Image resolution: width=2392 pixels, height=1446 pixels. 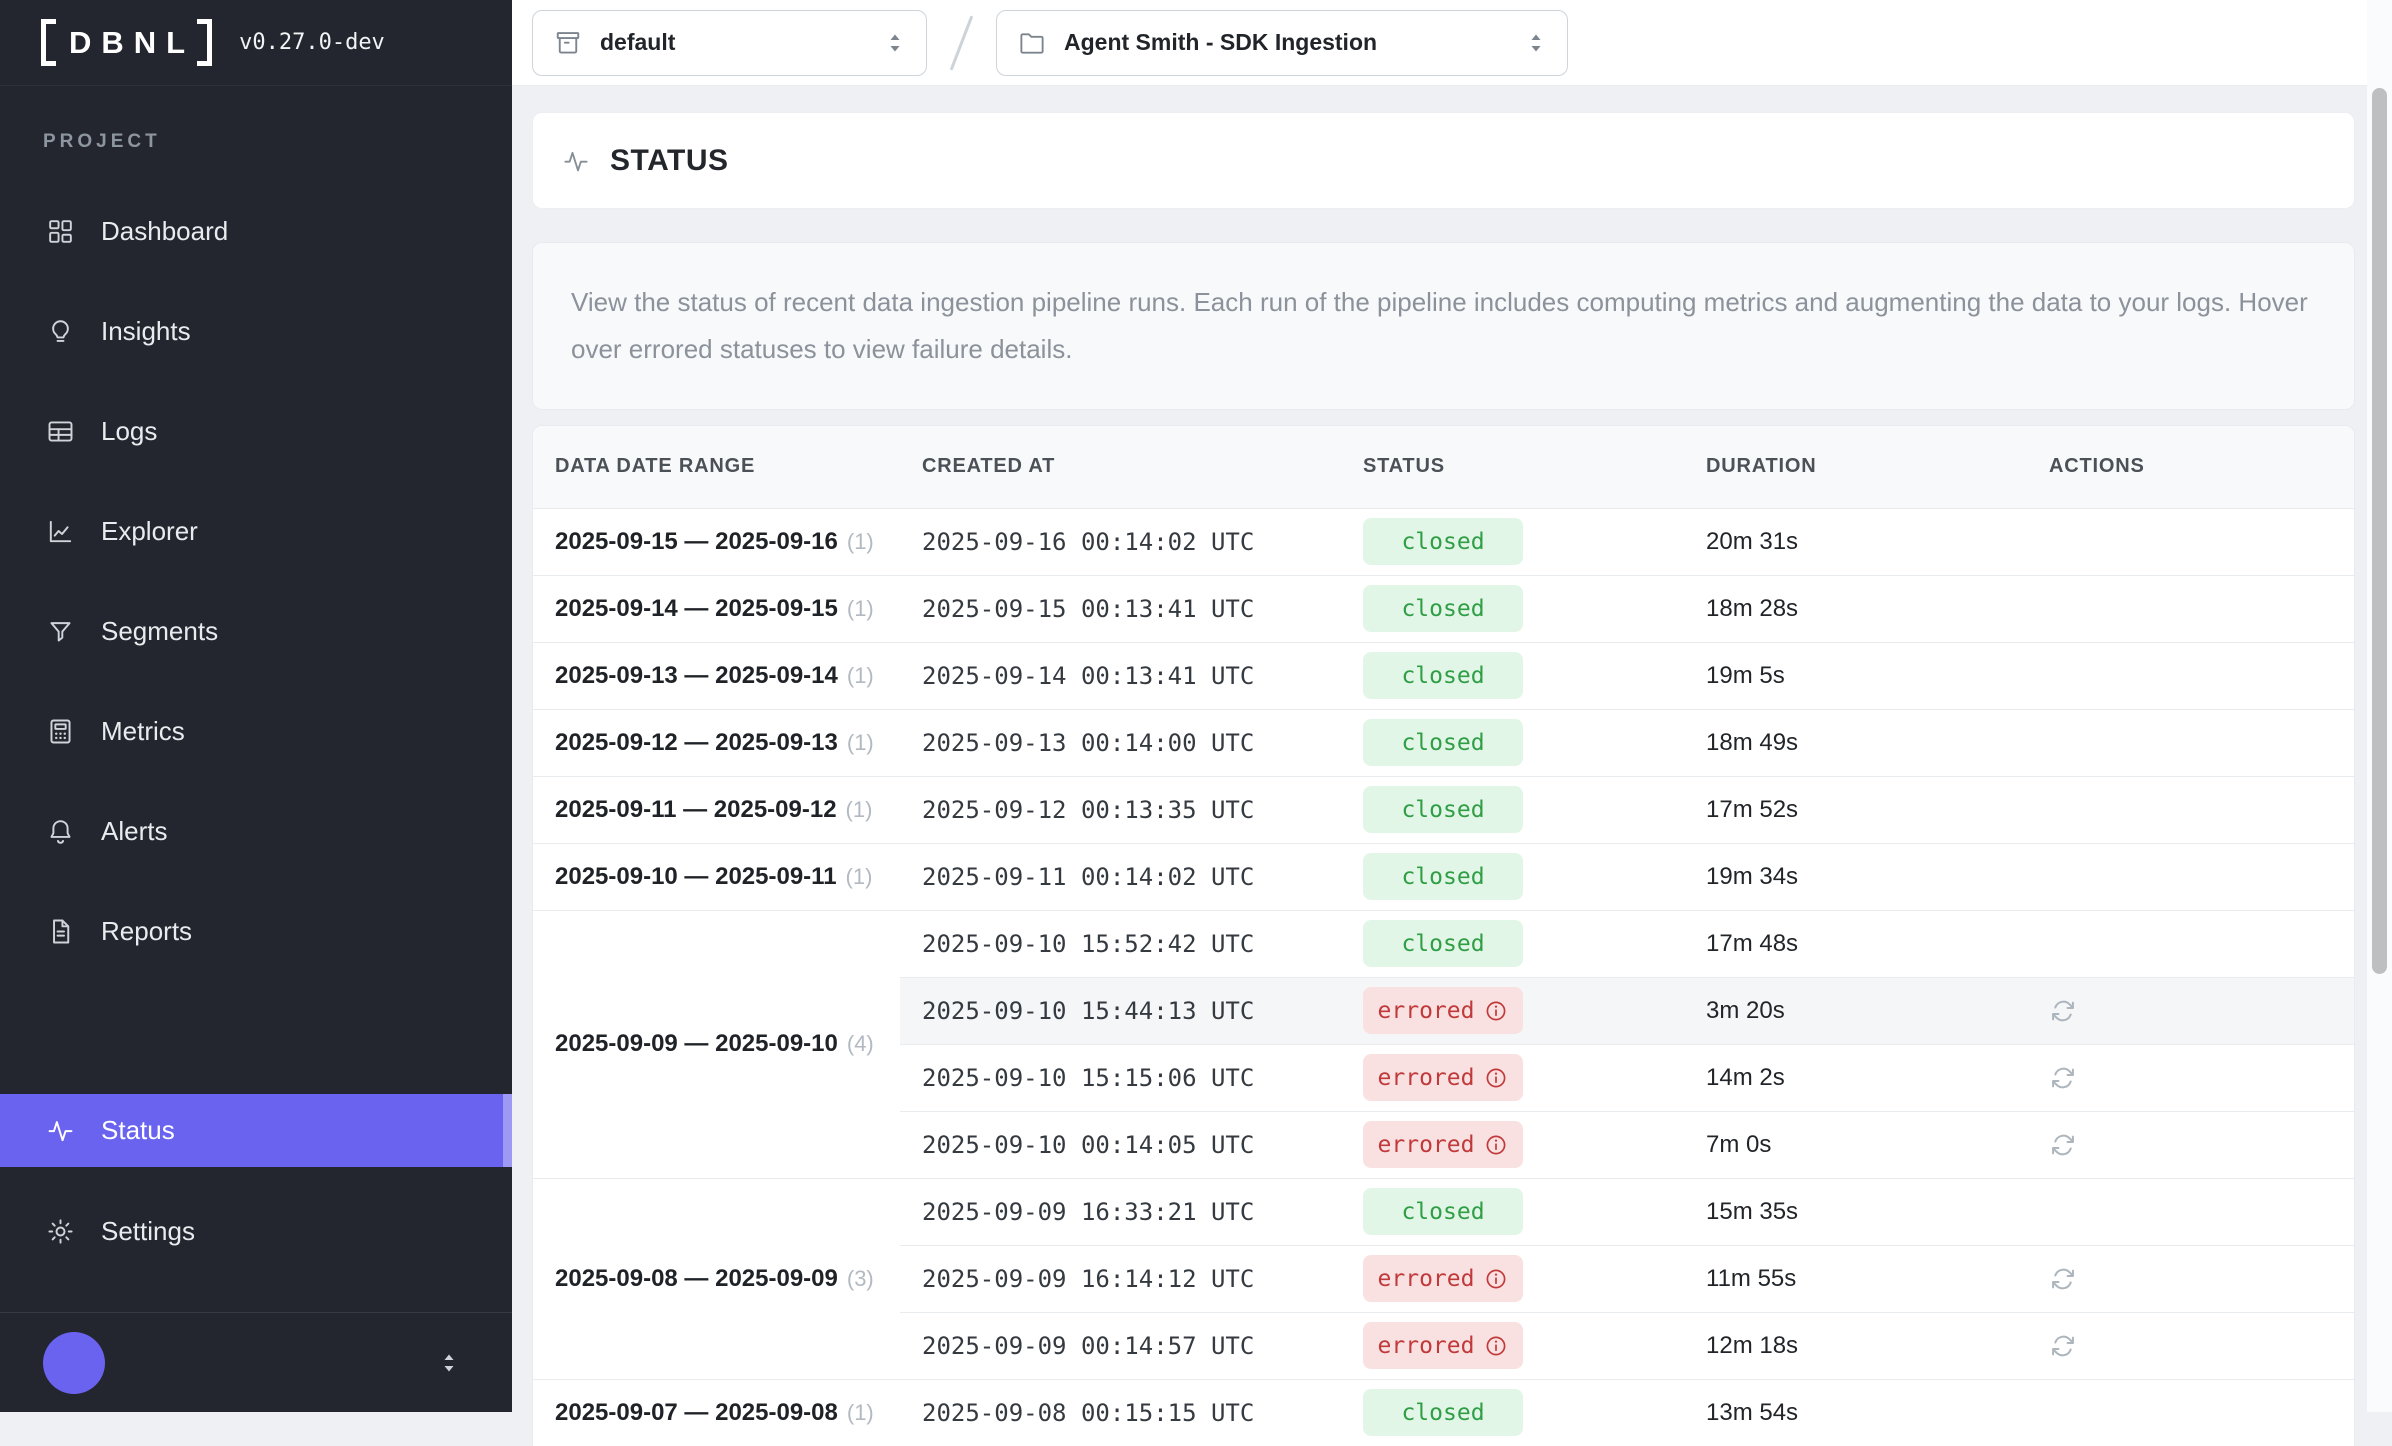 What do you see at coordinates (1496, 1078) in the screenshot?
I see `info-circle-icon` at bounding box center [1496, 1078].